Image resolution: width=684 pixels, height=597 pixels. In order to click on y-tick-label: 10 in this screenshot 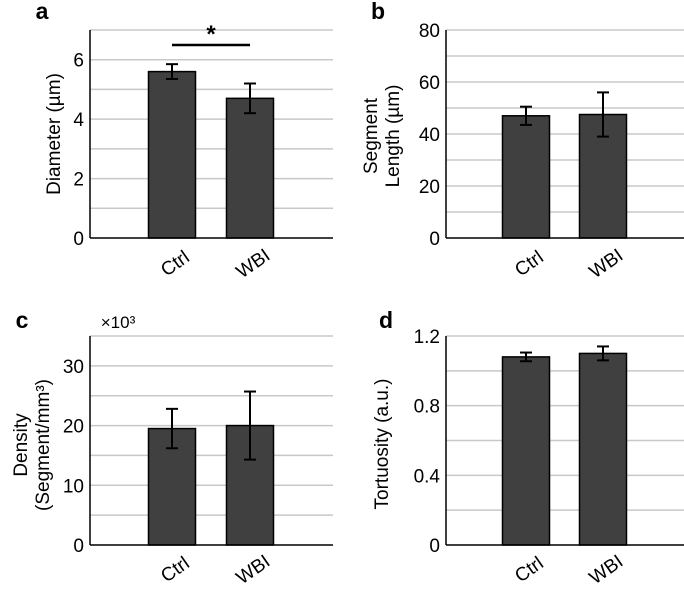, I will do `click(73, 486)`.